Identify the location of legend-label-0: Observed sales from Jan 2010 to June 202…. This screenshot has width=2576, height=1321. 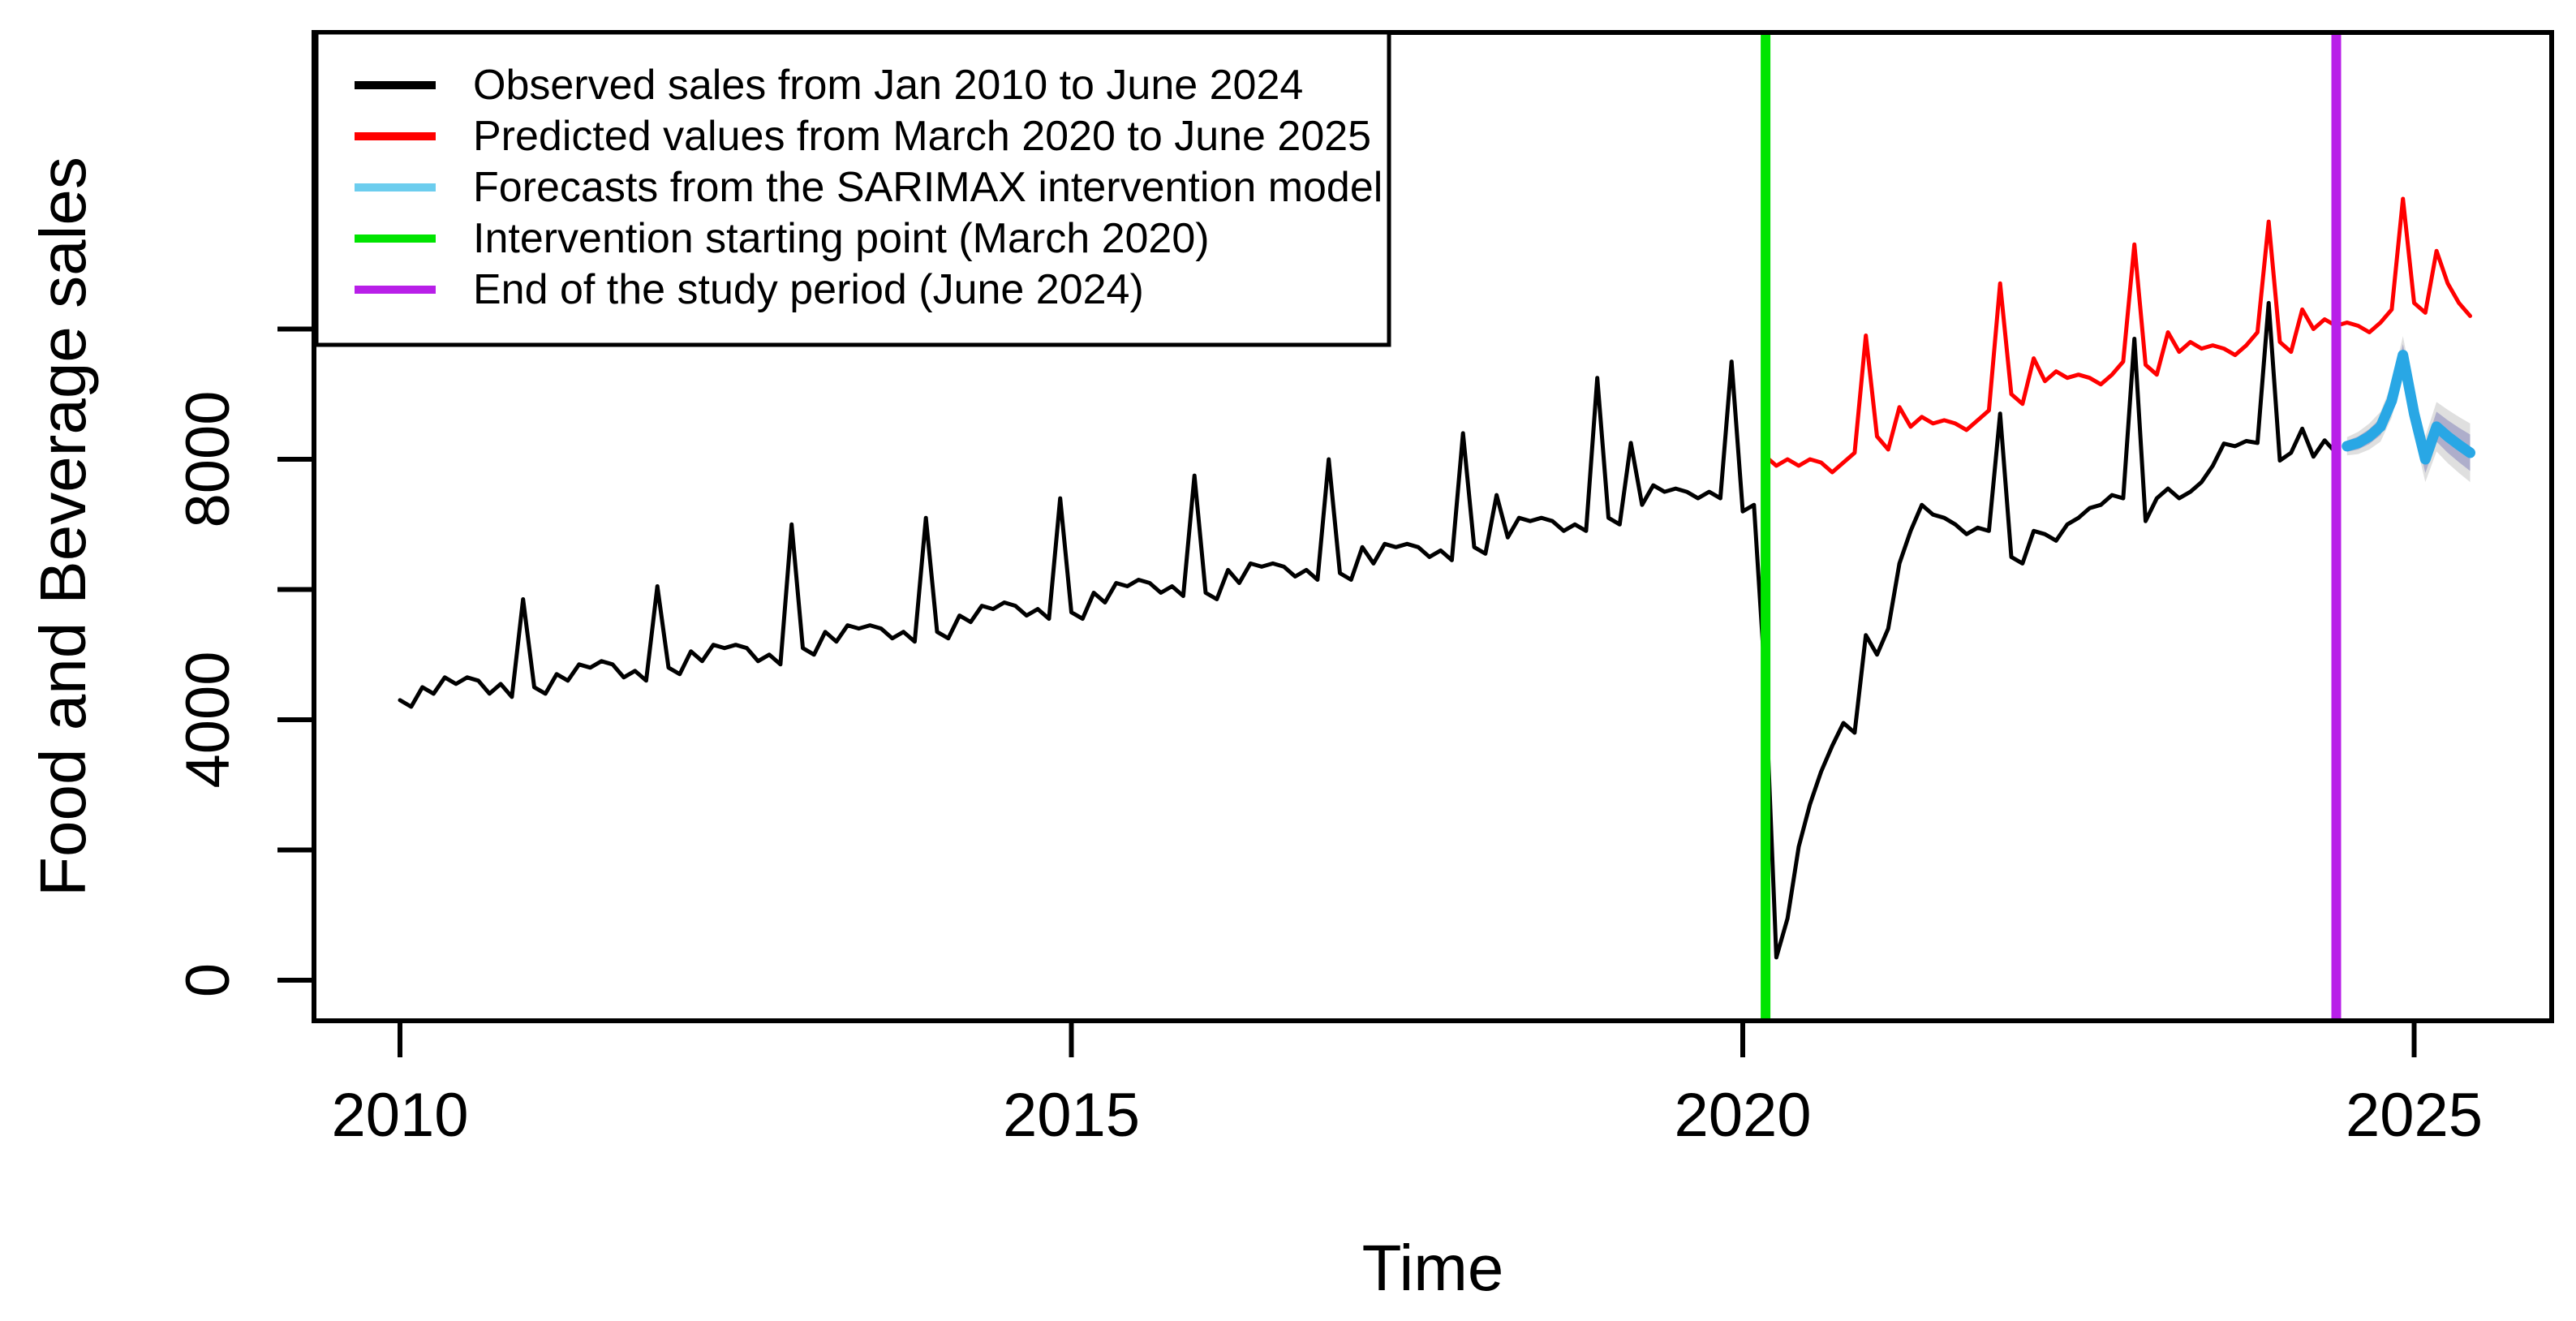
(888, 85).